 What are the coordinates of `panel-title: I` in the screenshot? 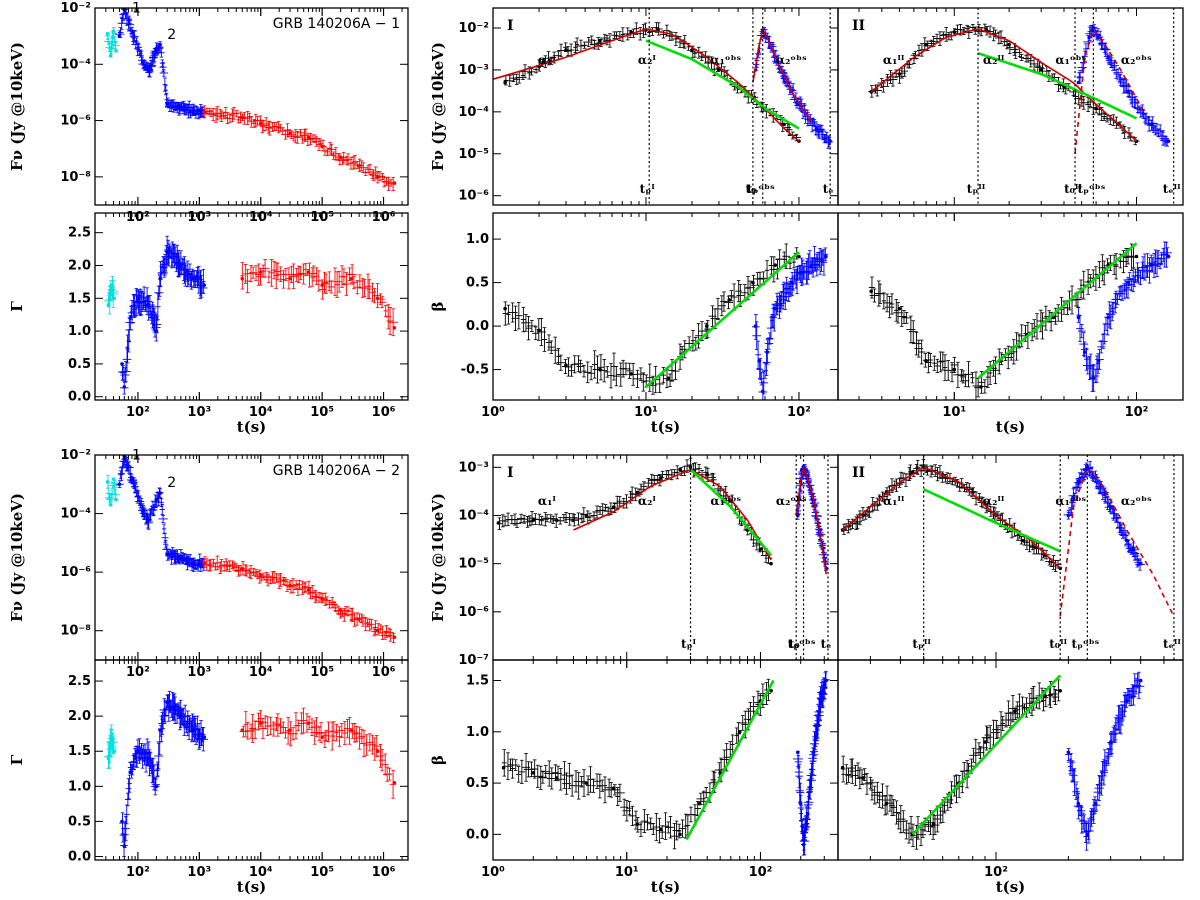 It's located at (510, 26).